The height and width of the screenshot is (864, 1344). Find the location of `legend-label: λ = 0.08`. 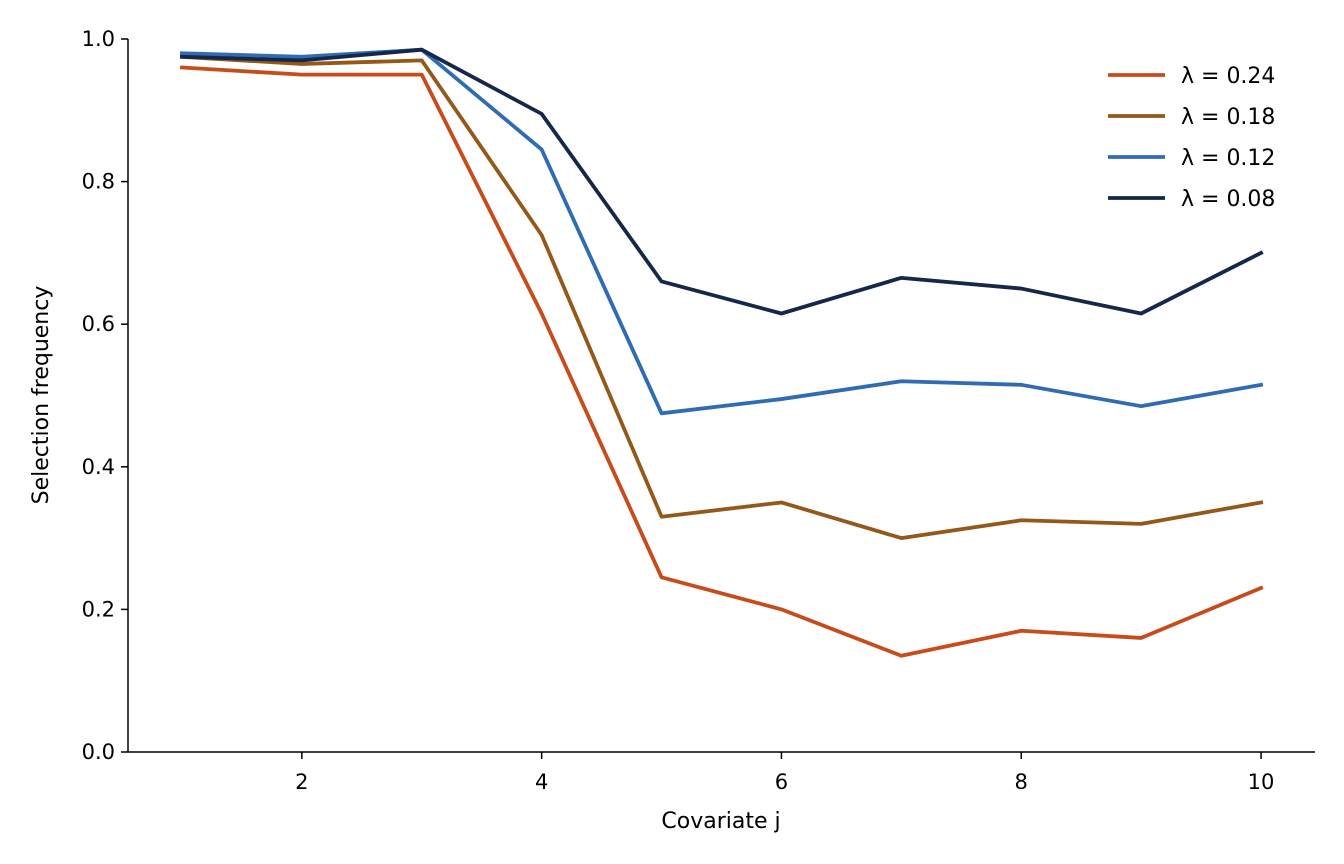

legend-label: λ = 0.08 is located at coordinates (1228, 199).